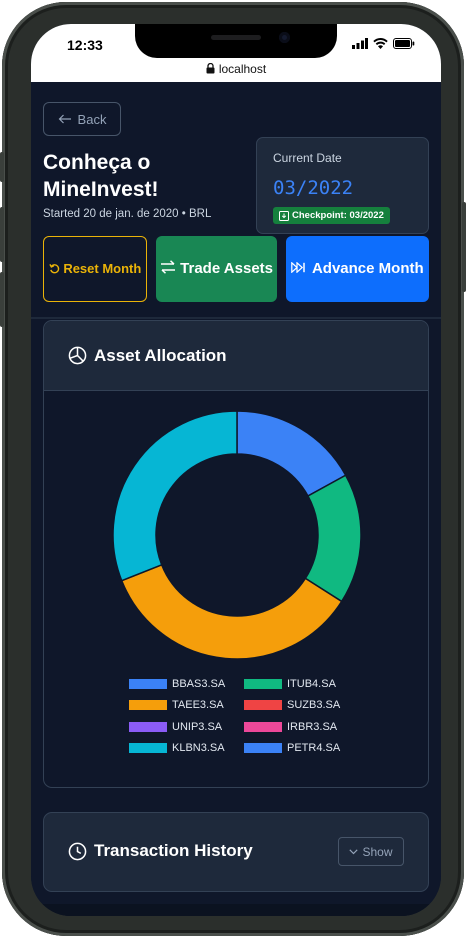 Image resolution: width=466 pixels, height=938 pixels. I want to click on legend-item-irbr3-sa: IRBR3.SA, so click(301, 727).